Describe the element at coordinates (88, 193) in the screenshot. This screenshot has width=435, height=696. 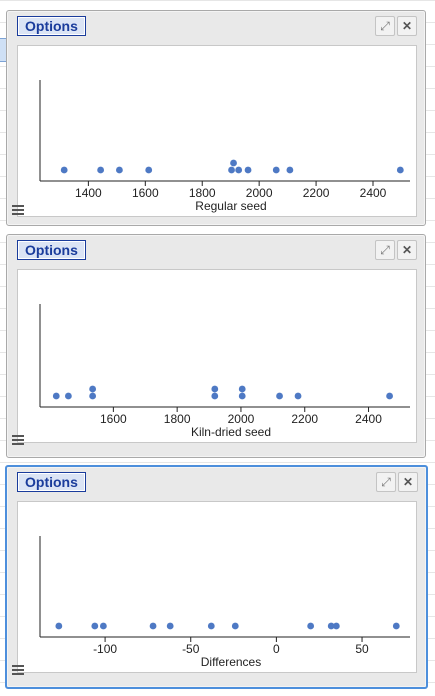
I see `x-tick-label: 1400` at that location.